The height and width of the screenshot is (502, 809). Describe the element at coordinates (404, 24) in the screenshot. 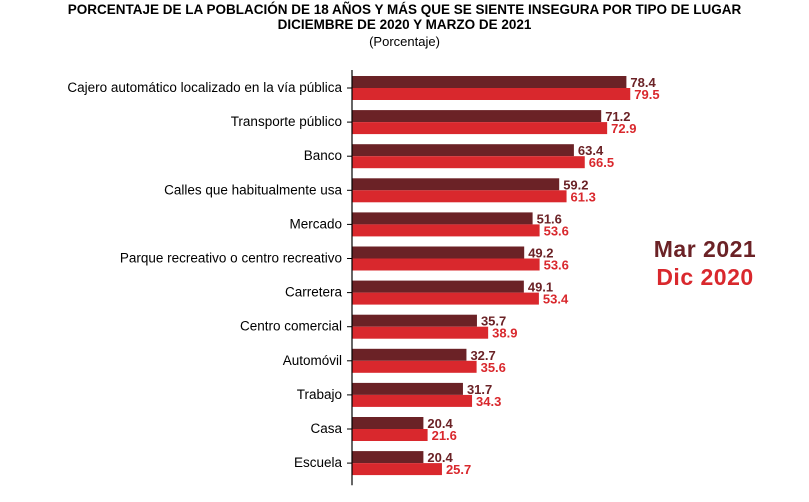

I see `chart-title-line2: DICIEMBRE DE 2020 Y MARZO DE 2021` at that location.